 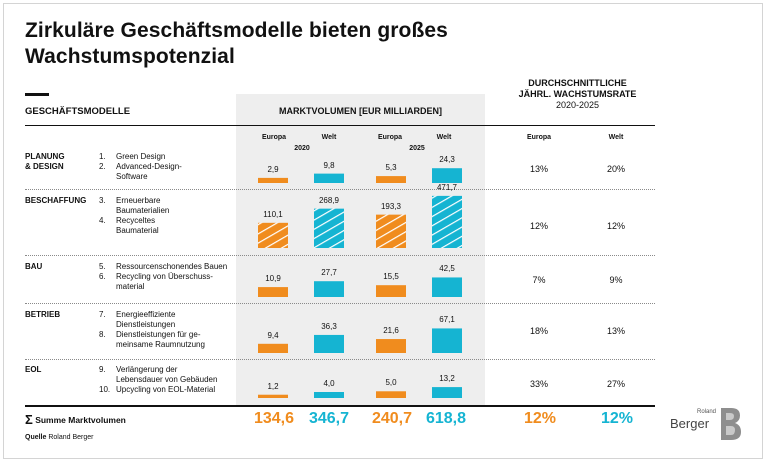 I want to click on col-welt-2020: Welt, so click(x=329, y=137).